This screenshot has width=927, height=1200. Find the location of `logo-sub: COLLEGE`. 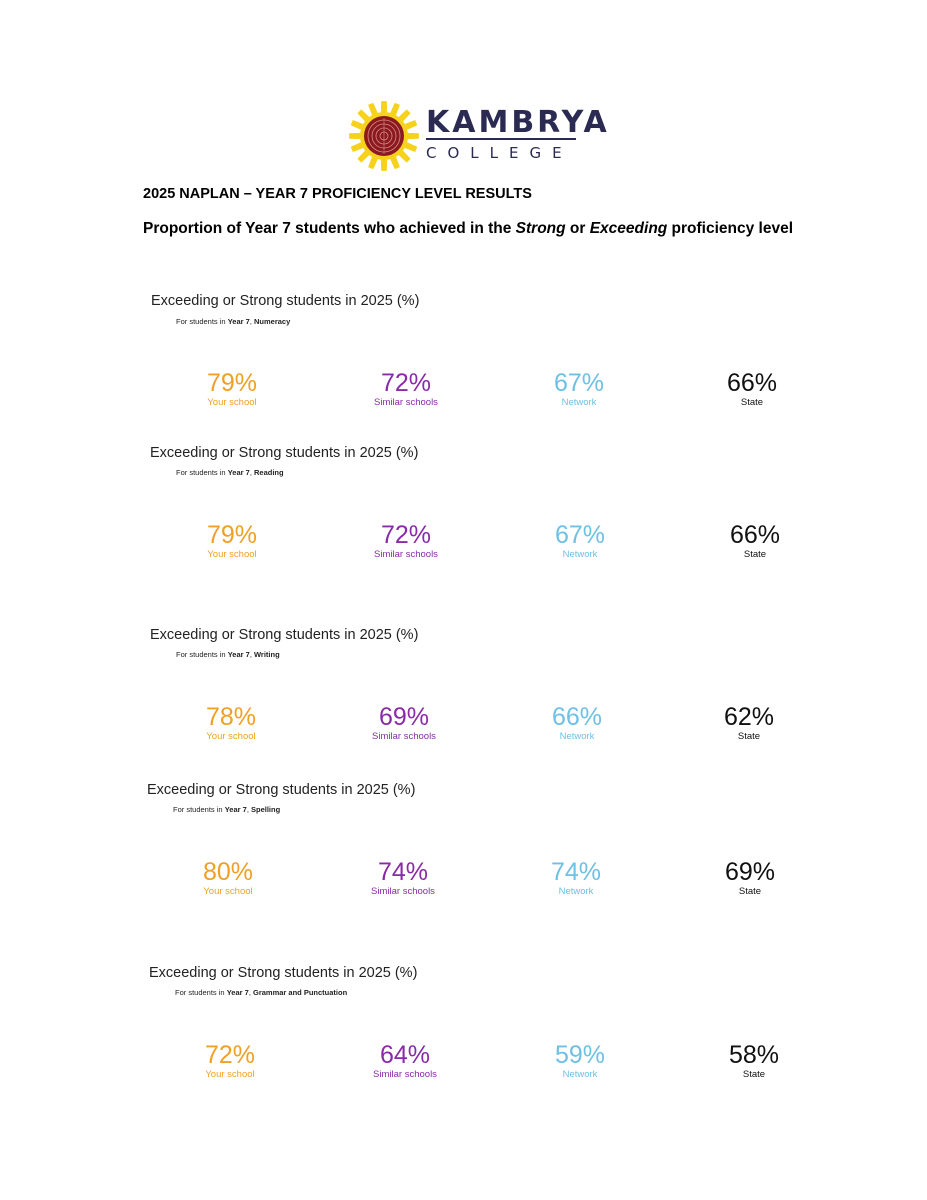

logo-sub: COLLEGE is located at coordinates (499, 153).